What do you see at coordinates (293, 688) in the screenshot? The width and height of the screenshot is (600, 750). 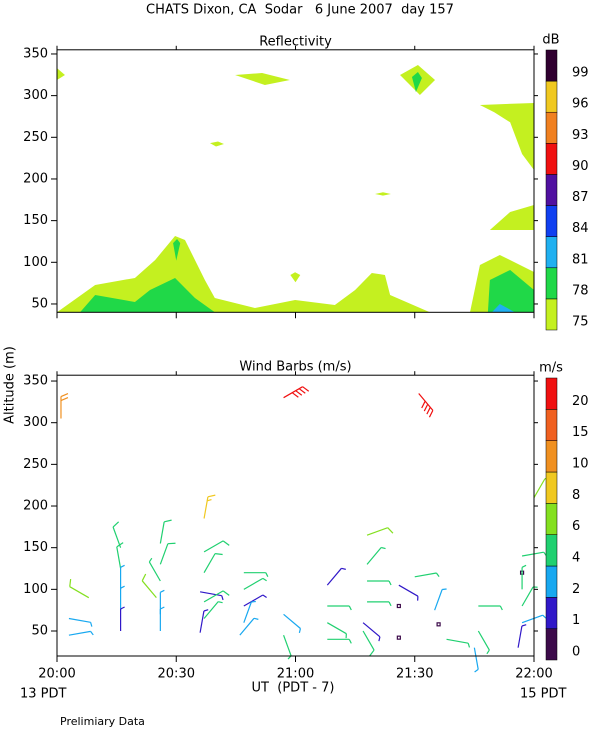 I see `x-axis-label: UT (PDT - 7)` at bounding box center [293, 688].